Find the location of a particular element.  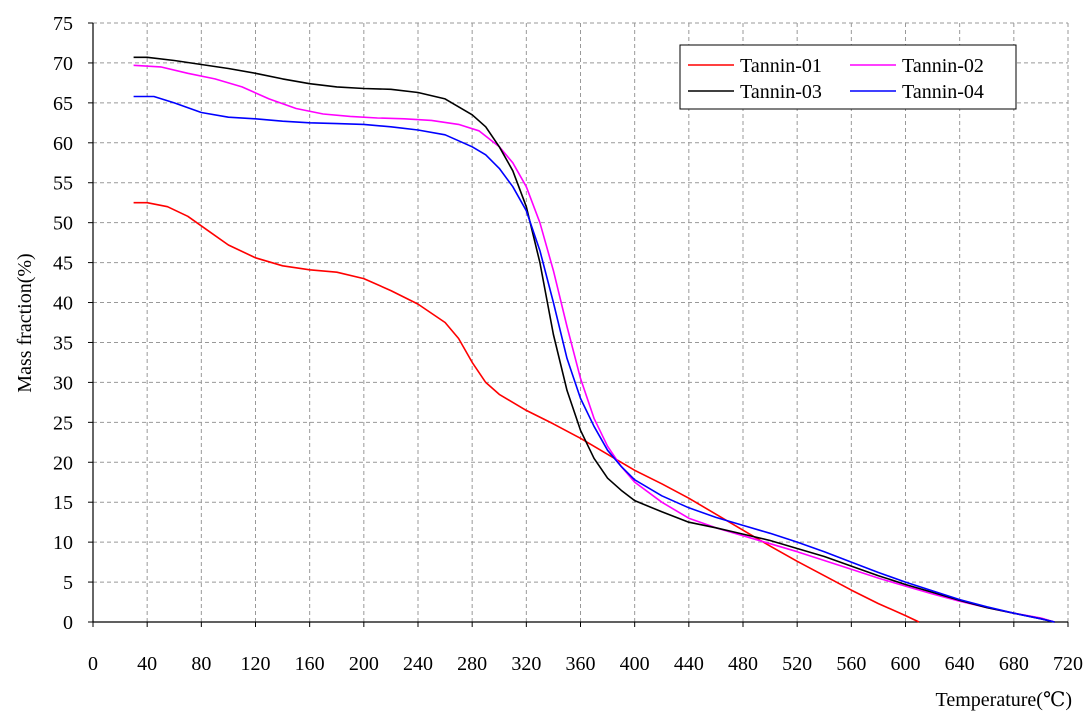

x-tick-label: 440 is located at coordinates (689, 664).